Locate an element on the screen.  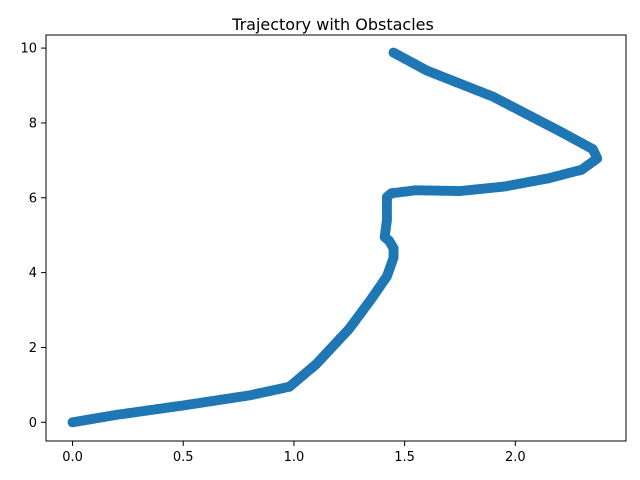
x-tick-label: 1.5 is located at coordinates (404, 457).